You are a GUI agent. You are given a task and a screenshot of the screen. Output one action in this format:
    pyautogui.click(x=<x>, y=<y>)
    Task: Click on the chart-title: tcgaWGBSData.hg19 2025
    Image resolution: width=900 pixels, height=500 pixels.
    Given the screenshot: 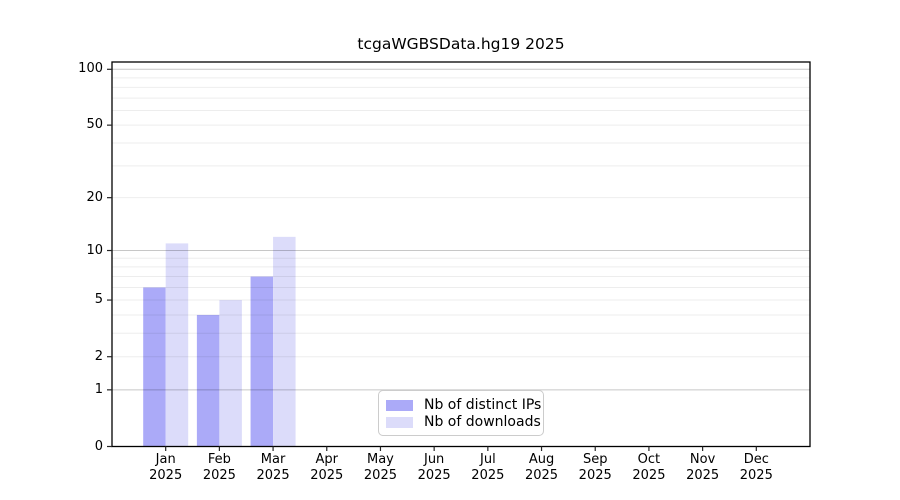 What is the action you would take?
    pyautogui.click(x=461, y=44)
    